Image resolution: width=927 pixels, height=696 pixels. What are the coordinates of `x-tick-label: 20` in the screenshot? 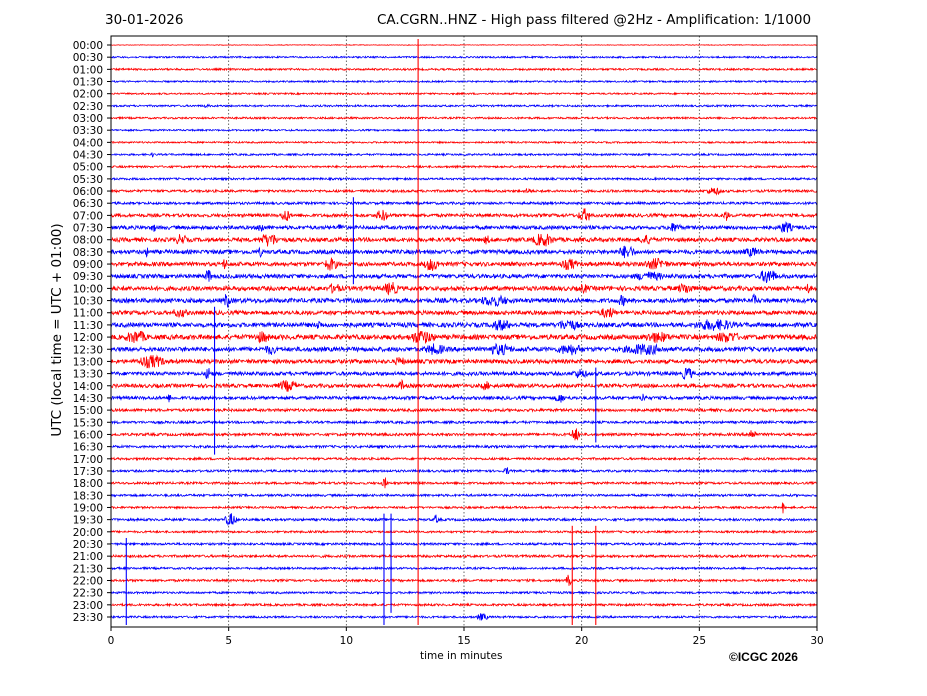 It's located at (581, 641).